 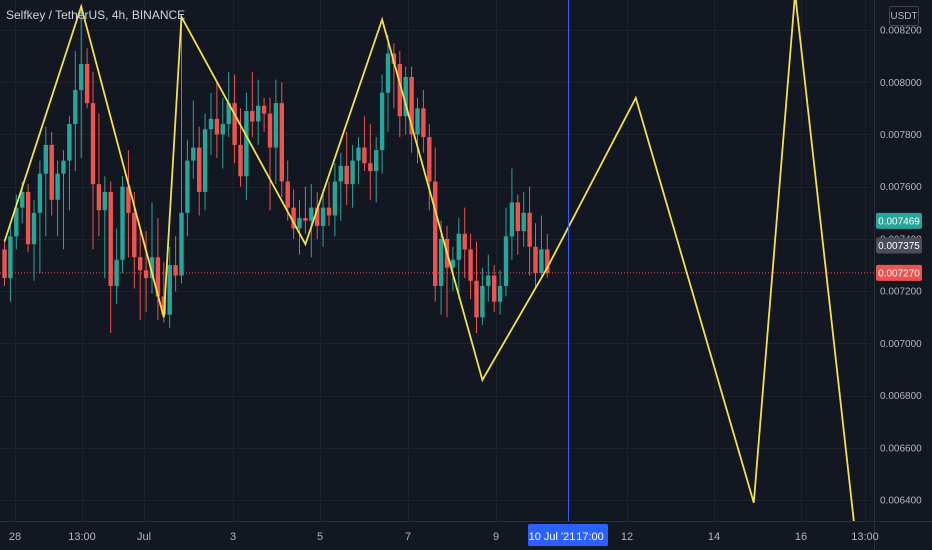 What do you see at coordinates (408, 537) in the screenshot?
I see `x-tick-label: 7` at bounding box center [408, 537].